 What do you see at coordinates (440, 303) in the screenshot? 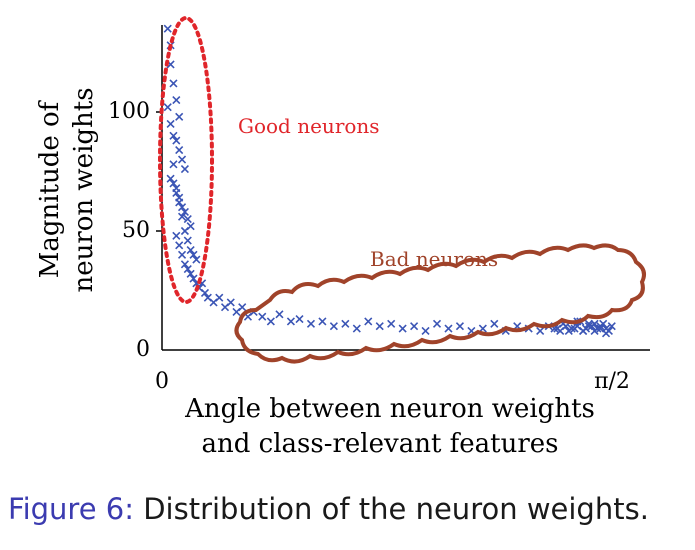
I see `bad-neurons-outline` at bounding box center [440, 303].